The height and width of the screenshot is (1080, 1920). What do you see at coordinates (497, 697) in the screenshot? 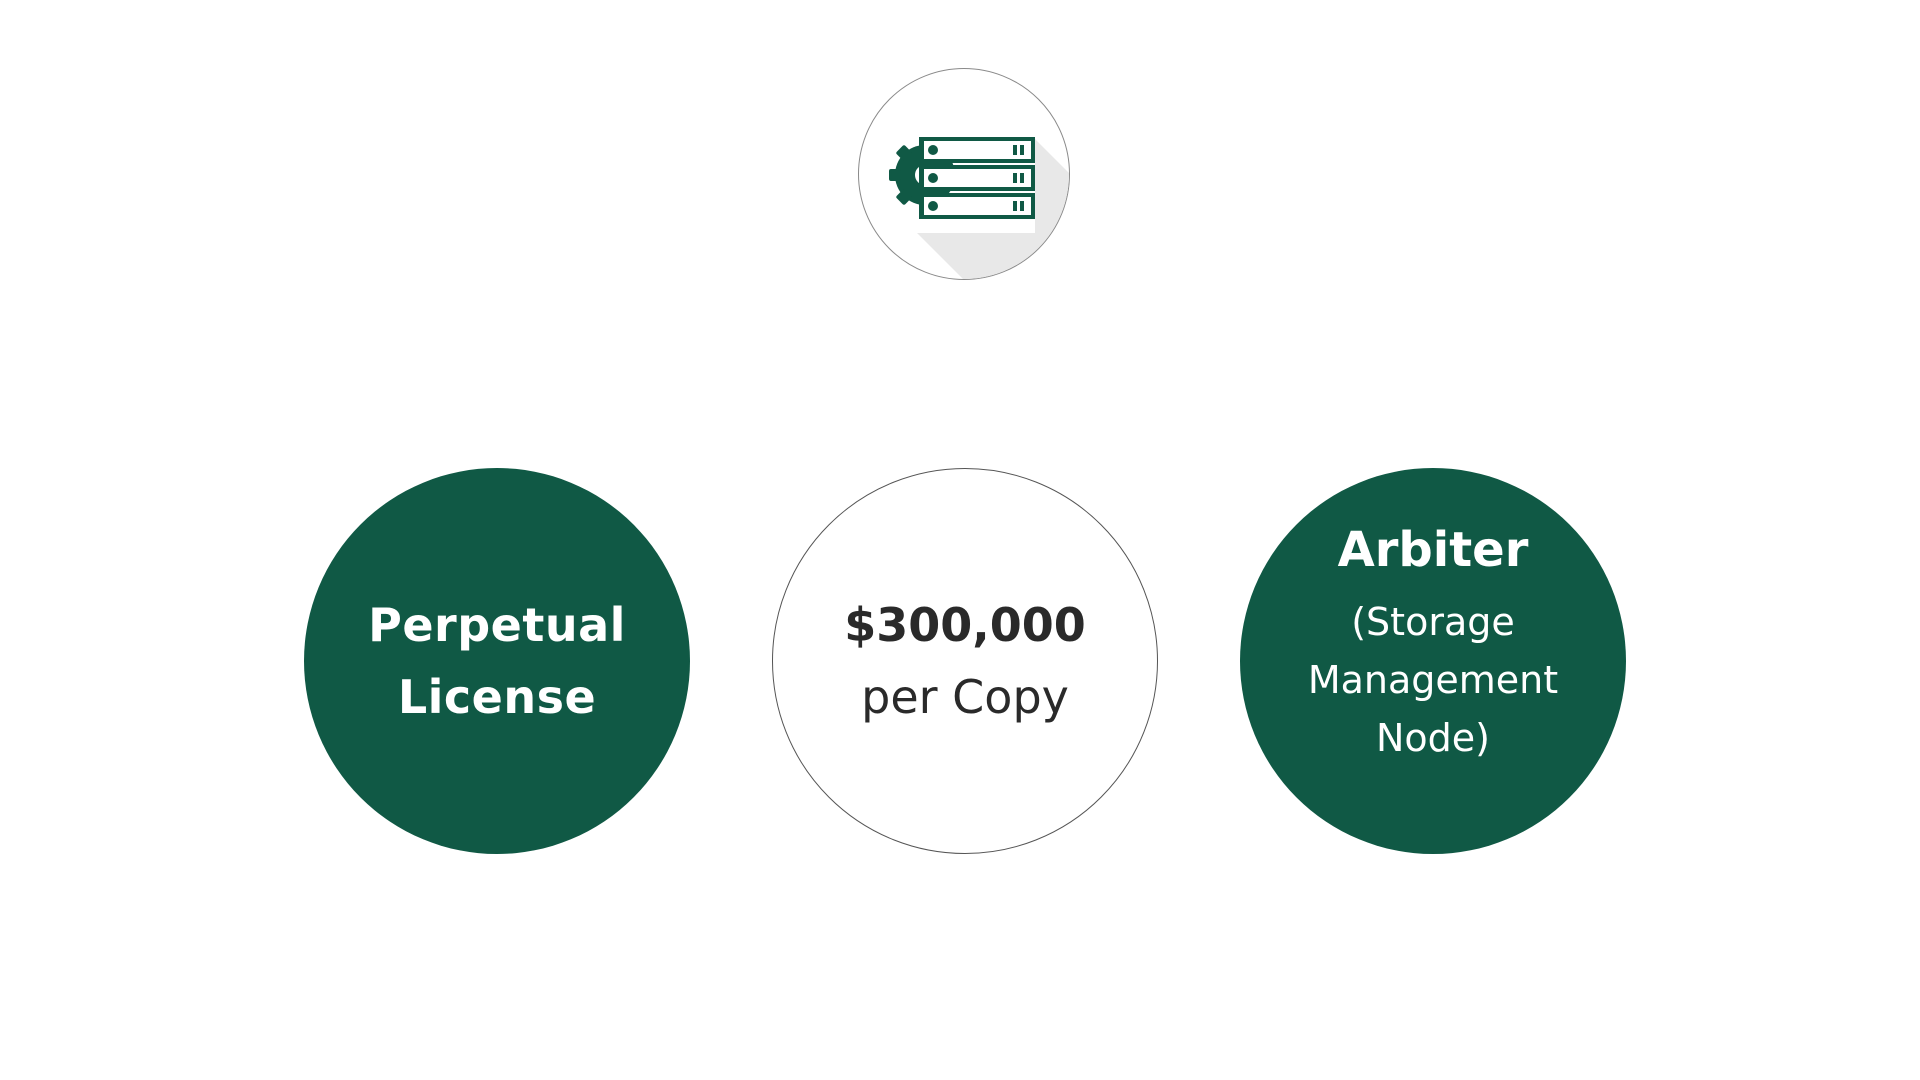
I see `license-line-2: License` at bounding box center [497, 697].